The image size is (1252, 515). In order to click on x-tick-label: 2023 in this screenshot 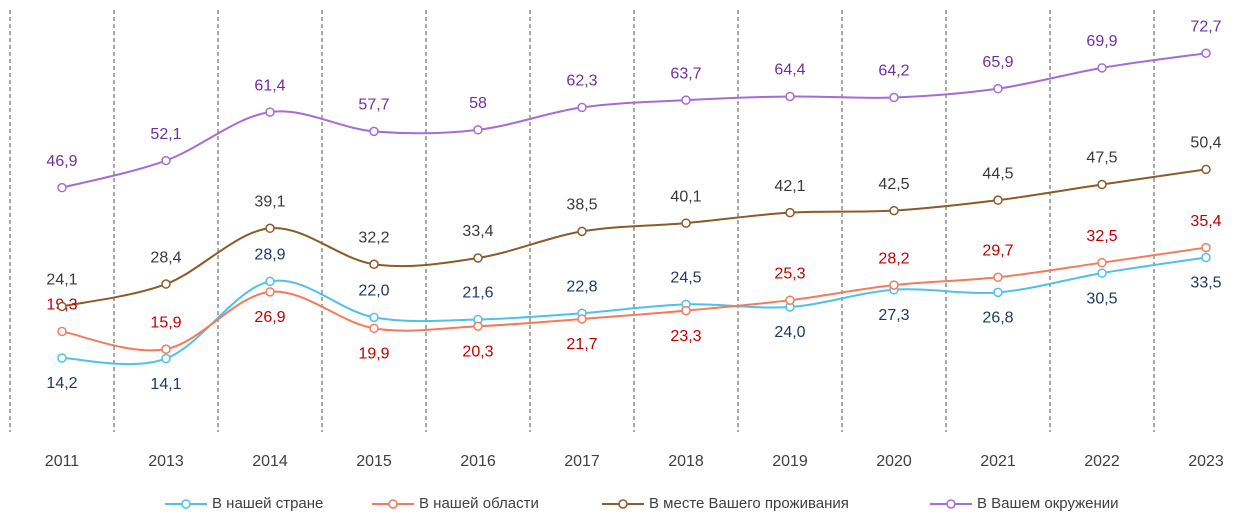, I will do `click(1206, 461)`.